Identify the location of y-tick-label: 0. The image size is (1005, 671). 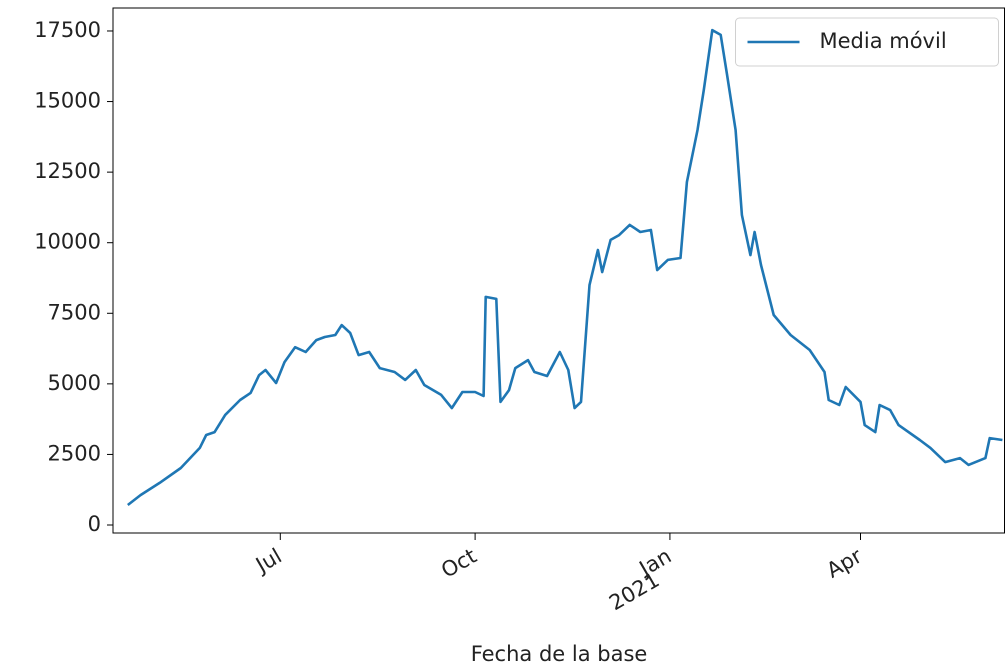
(94, 524).